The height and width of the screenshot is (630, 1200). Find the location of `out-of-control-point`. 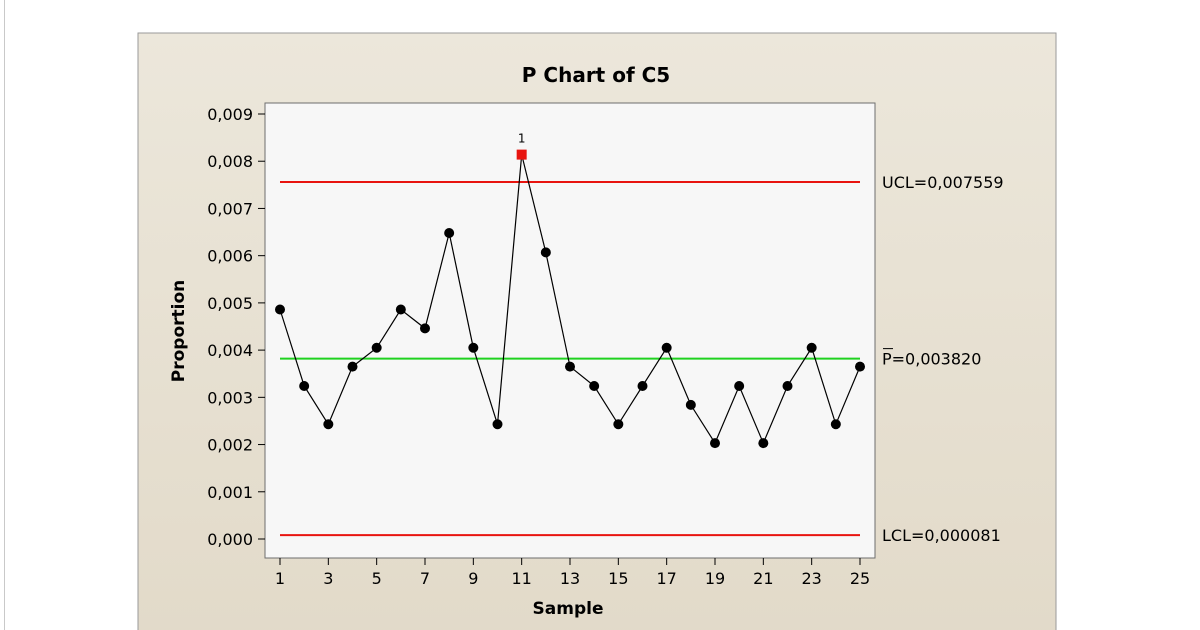

out-of-control-point is located at coordinates (521, 154).